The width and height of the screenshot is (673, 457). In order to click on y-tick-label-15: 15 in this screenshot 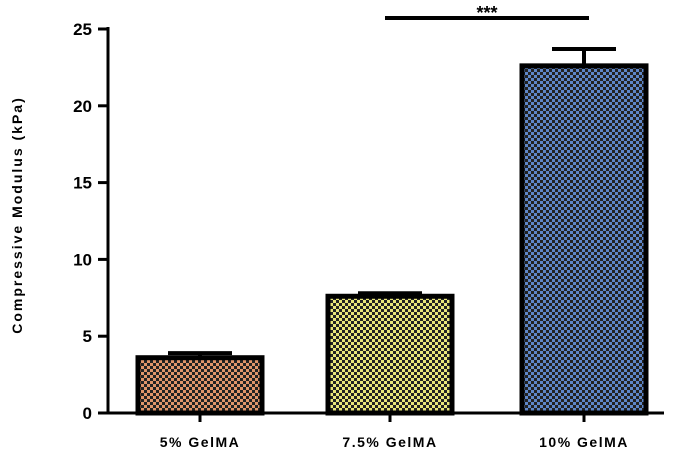, I will do `click(82, 183)`.